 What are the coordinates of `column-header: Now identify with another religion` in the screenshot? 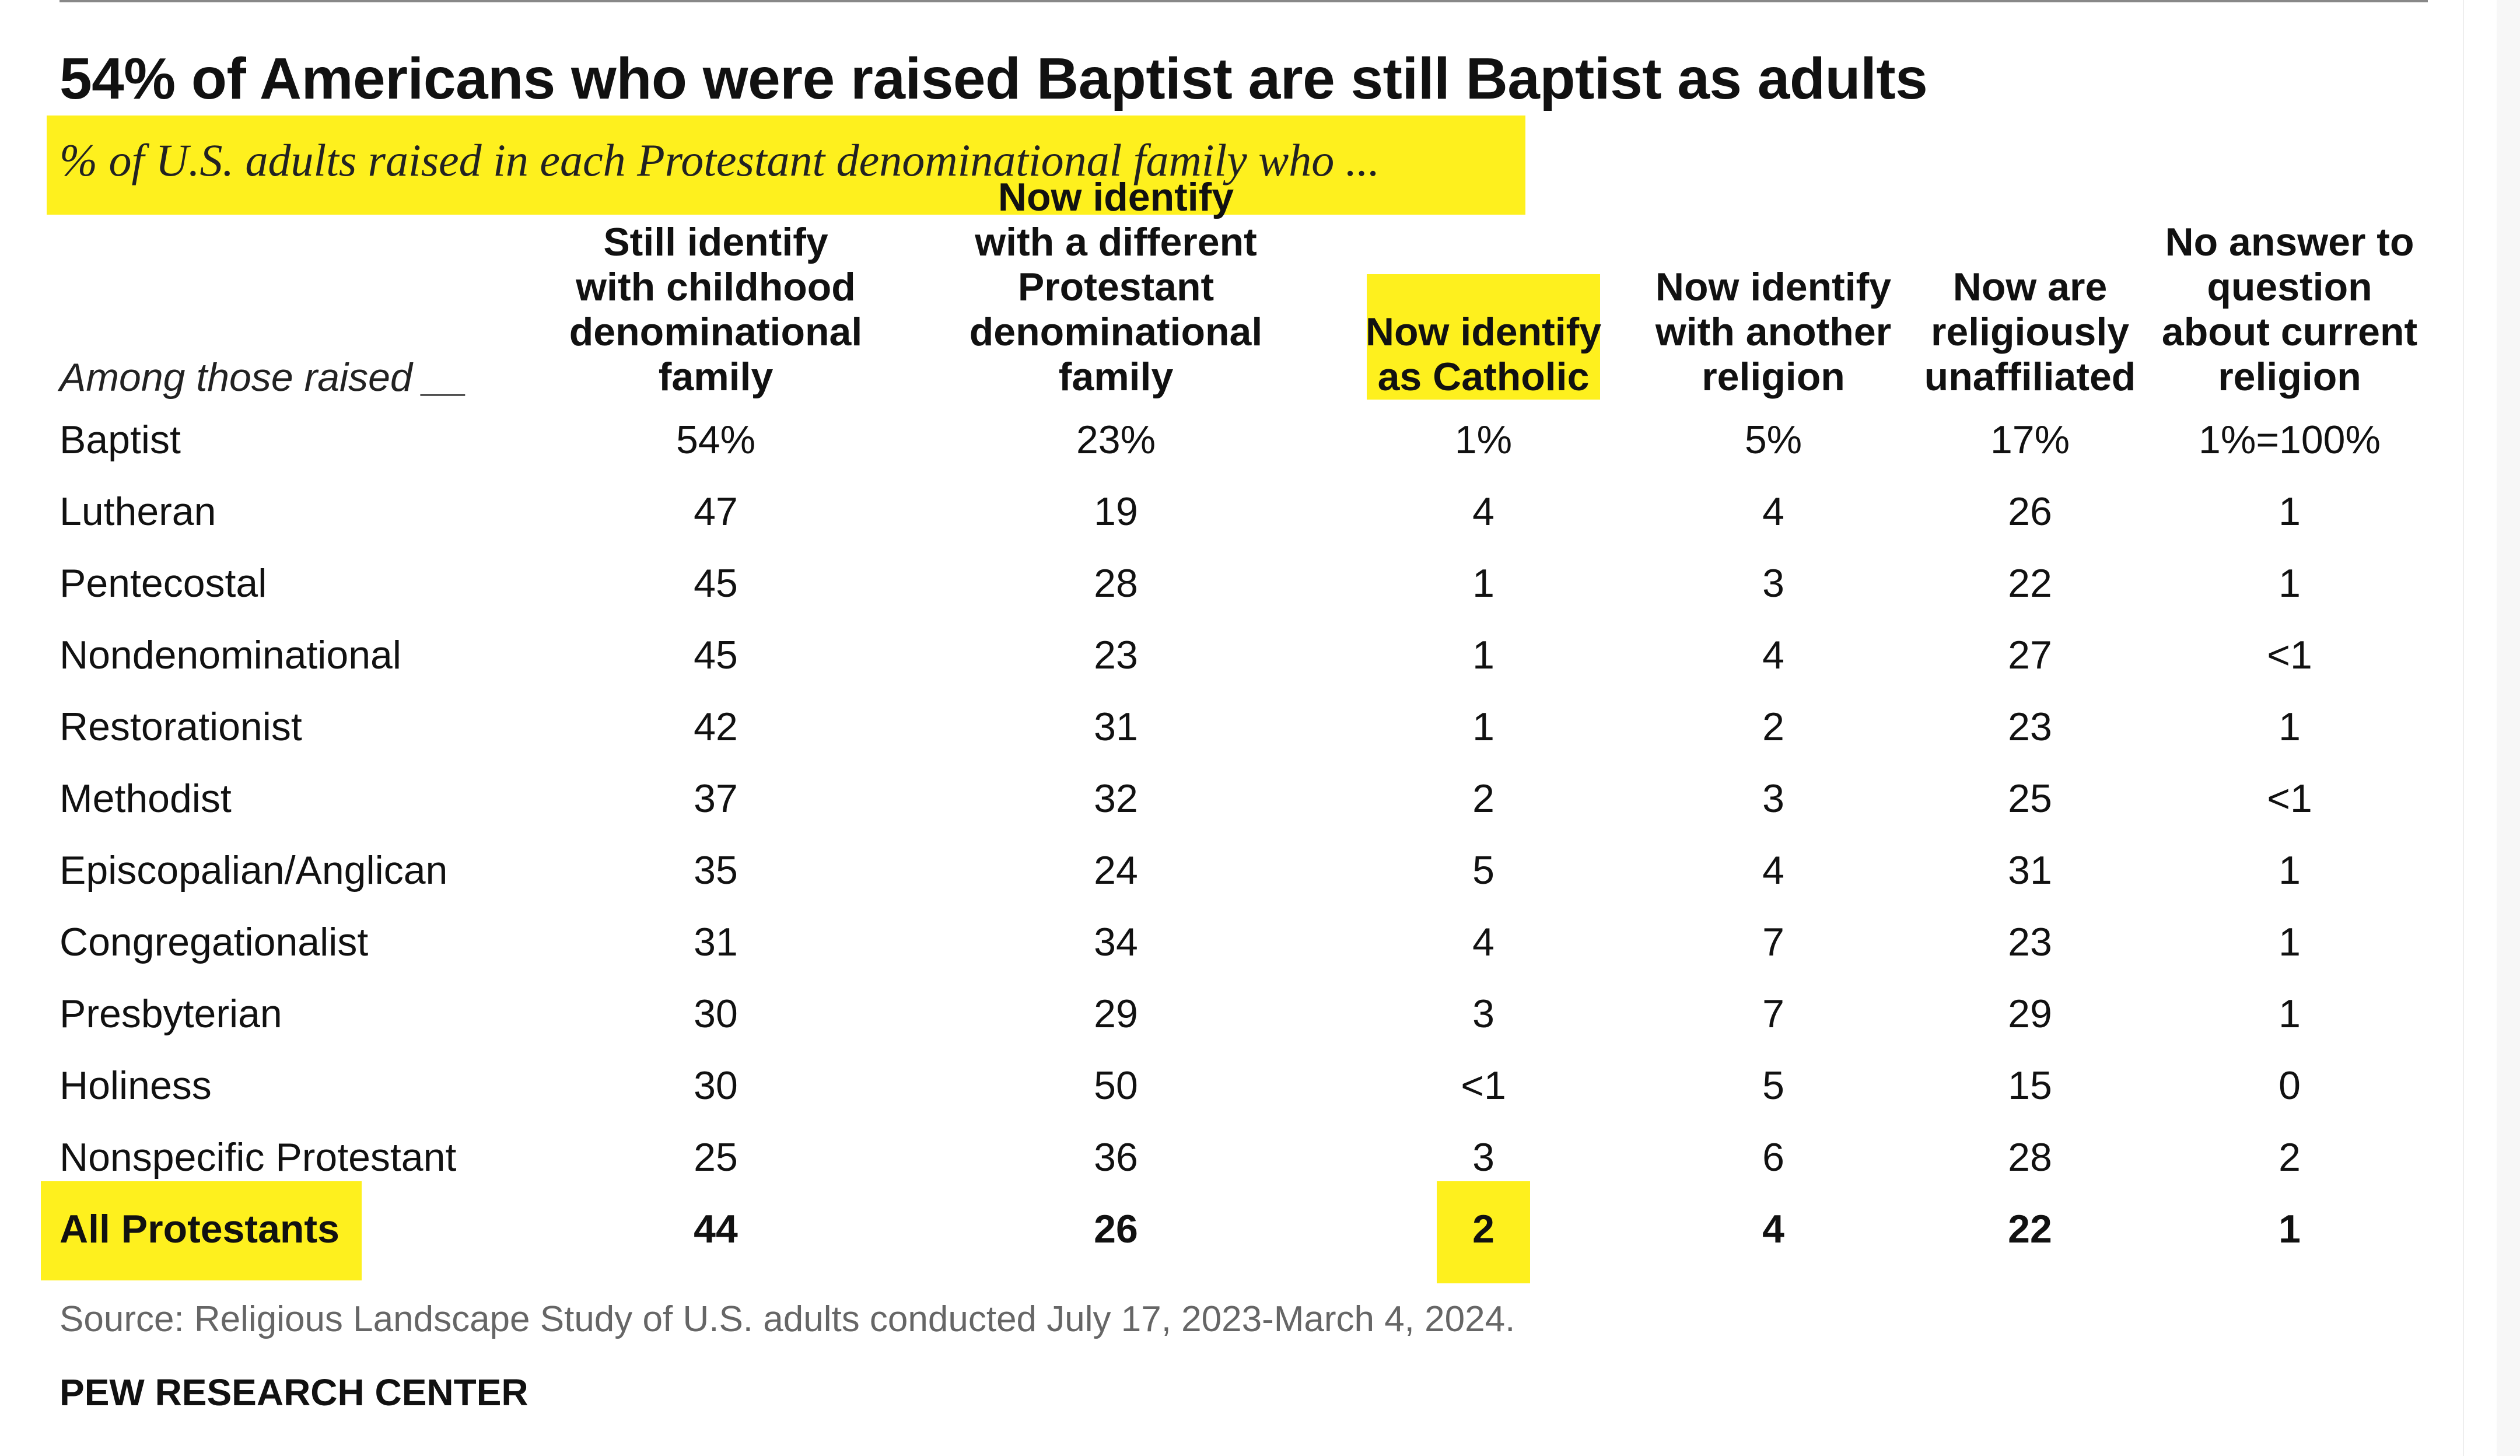 It's located at (1773, 332).